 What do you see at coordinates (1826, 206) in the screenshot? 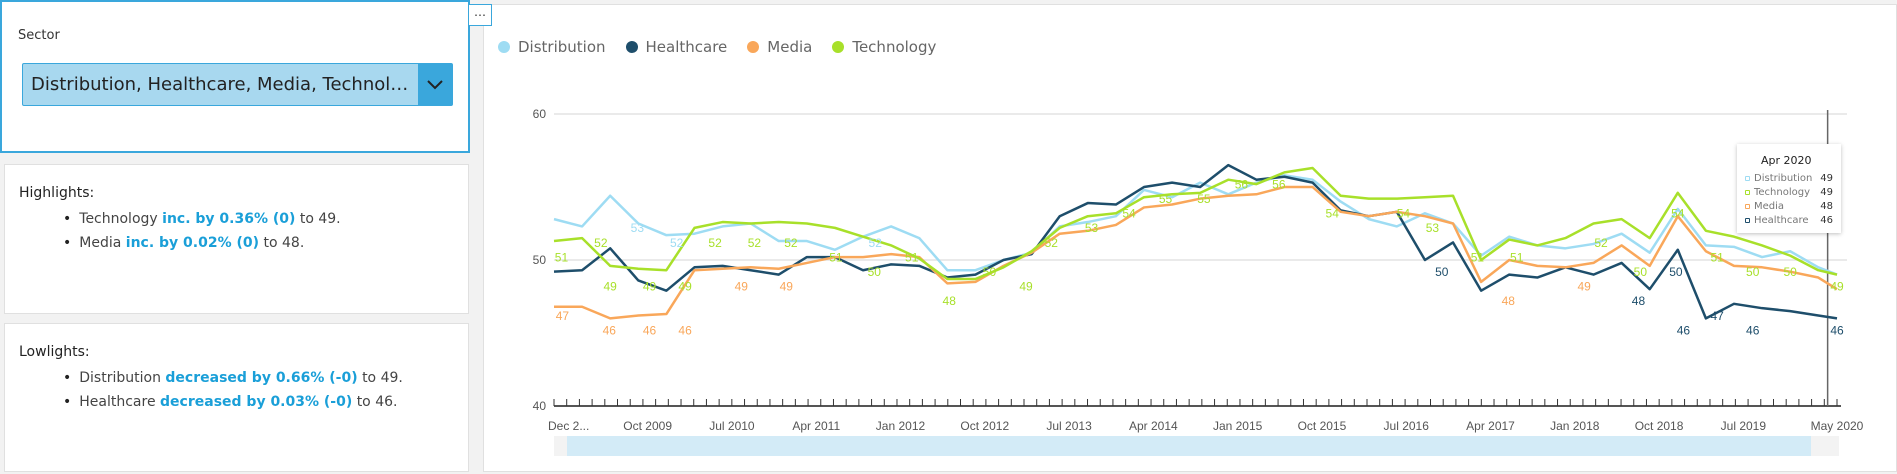
I see `tooltip-value: 48` at bounding box center [1826, 206].